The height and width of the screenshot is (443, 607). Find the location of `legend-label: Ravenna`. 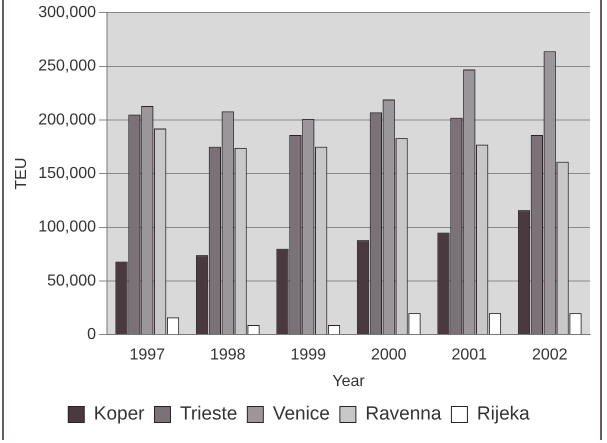

legend-label: Ravenna is located at coordinates (403, 414).